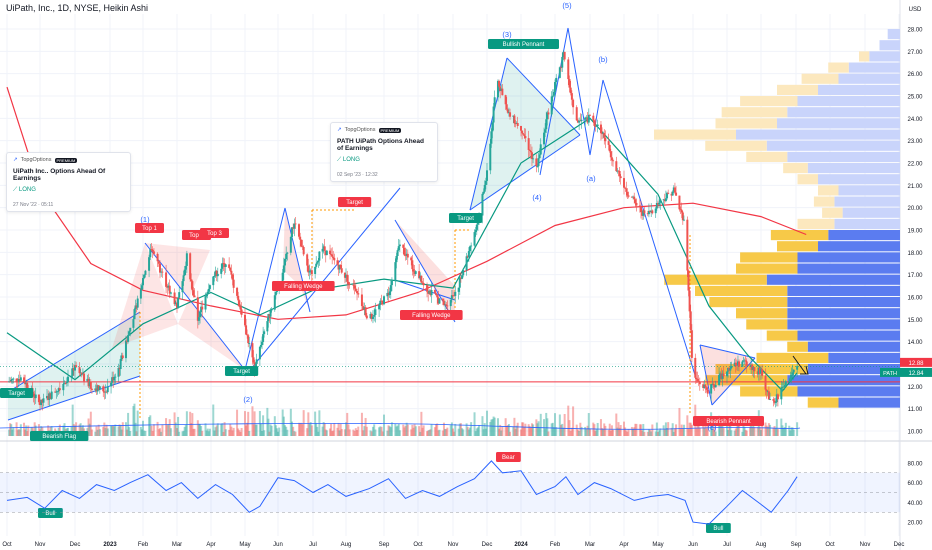 The width and height of the screenshot is (932, 550). Describe the element at coordinates (248, 399) in the screenshot. I see `wave-label: (2)` at that location.